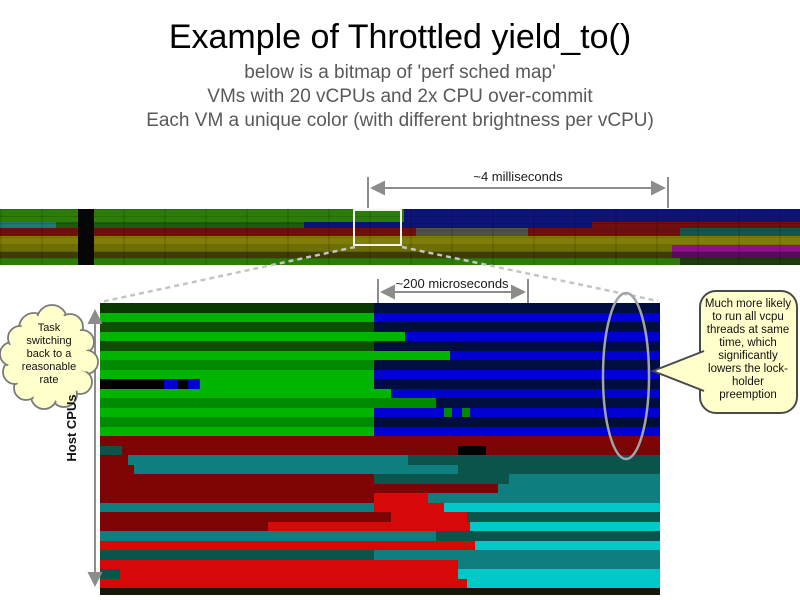 This screenshot has height=600, width=800. I want to click on top-span-label: ~4 milliseconds, so click(518, 176).